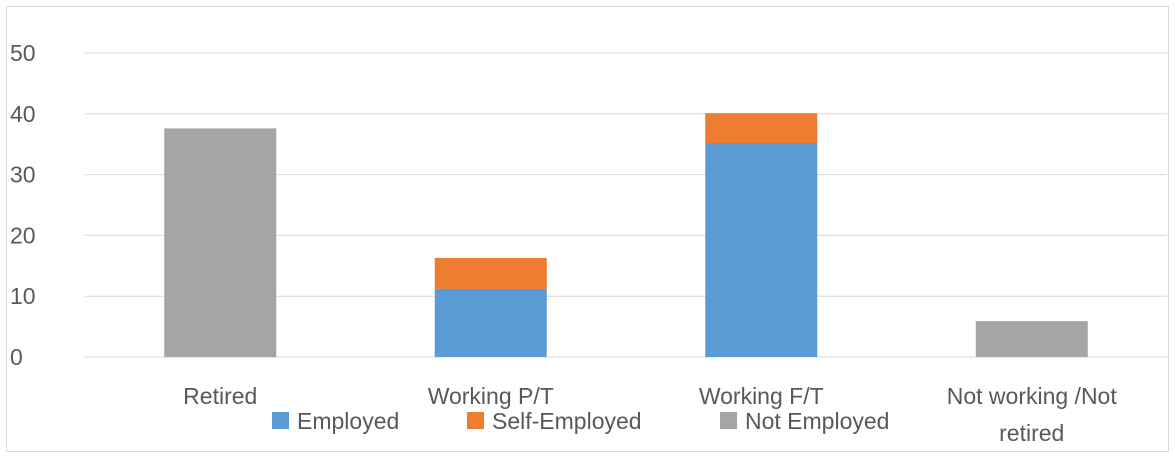 The width and height of the screenshot is (1175, 458). I want to click on x-category-label-line: Retired, so click(220, 396).